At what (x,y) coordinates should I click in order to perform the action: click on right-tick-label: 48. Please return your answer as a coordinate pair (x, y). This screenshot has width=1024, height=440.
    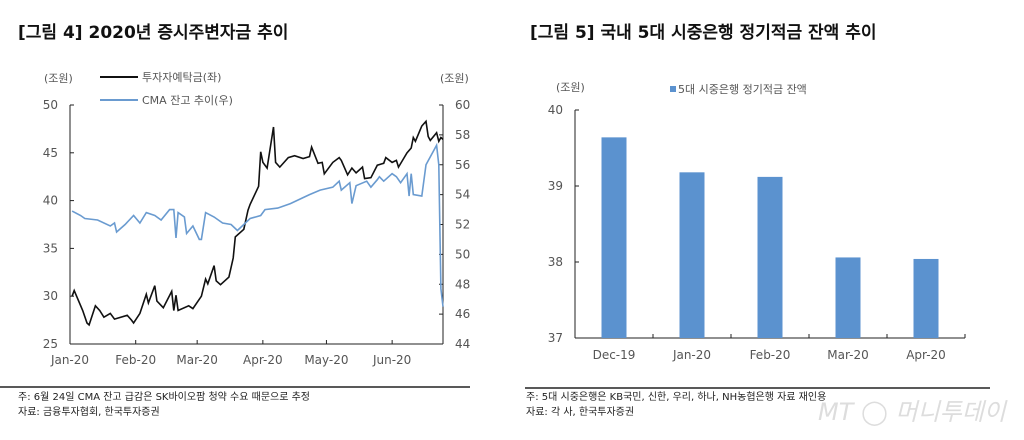
    Looking at the image, I should click on (462, 284).